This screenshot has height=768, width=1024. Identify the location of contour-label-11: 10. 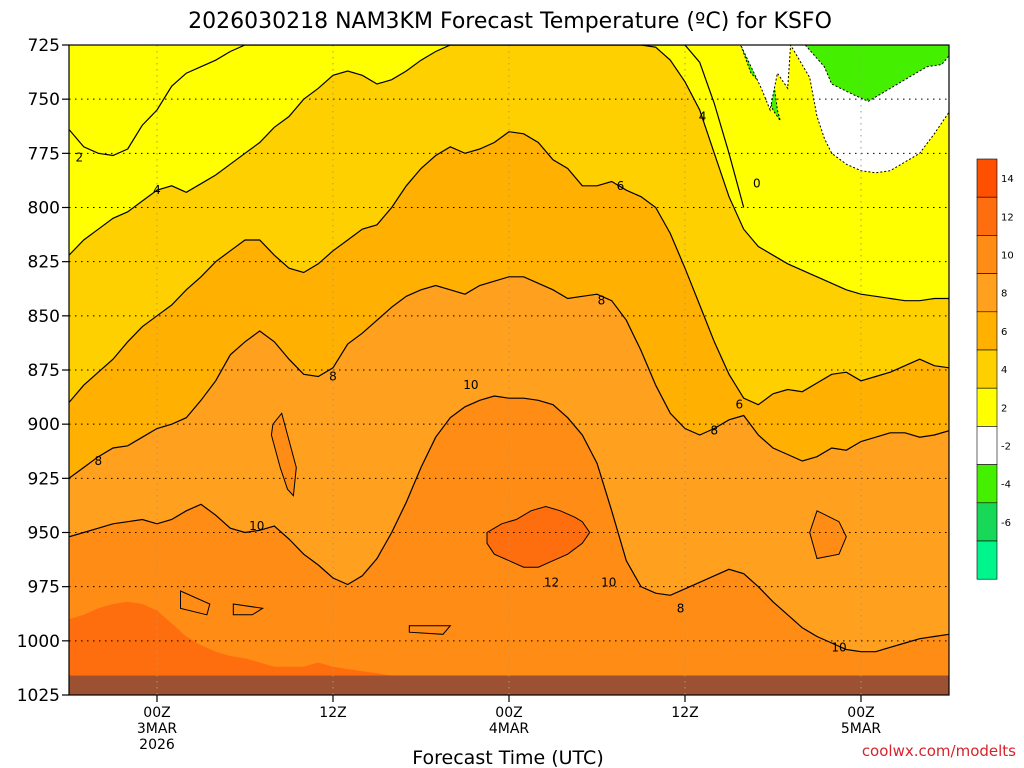
(256, 526).